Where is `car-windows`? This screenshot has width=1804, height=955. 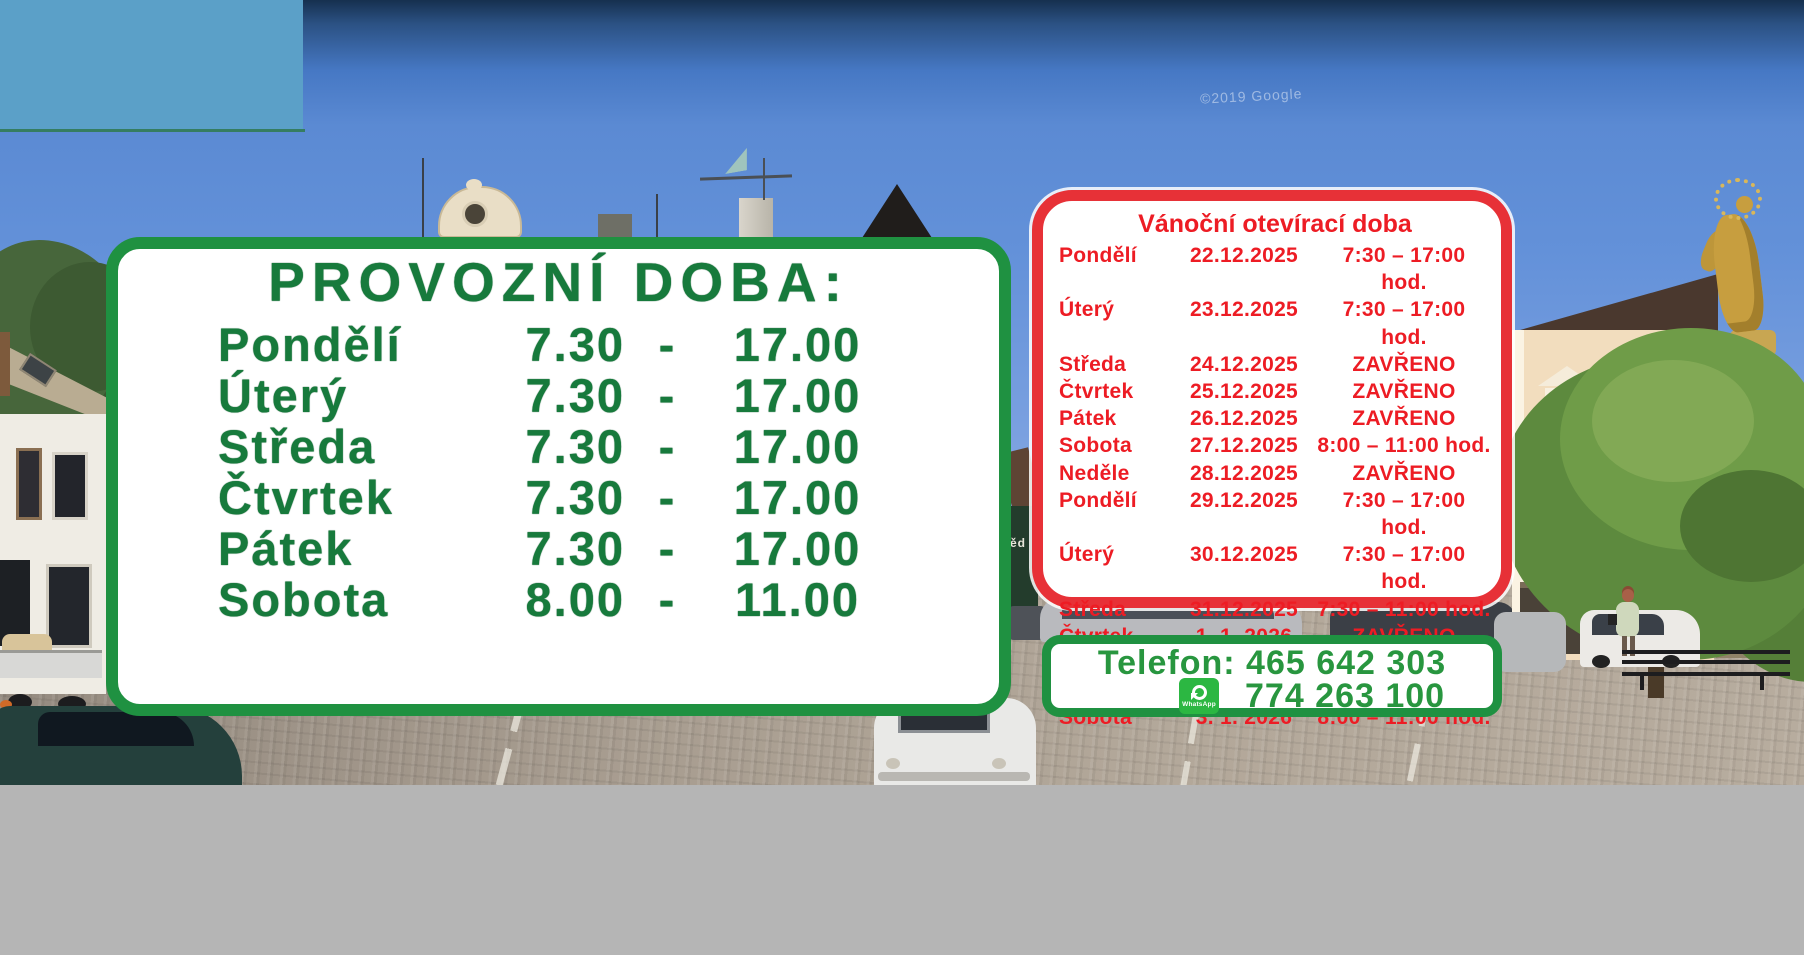 car-windows is located at coordinates (116, 729).